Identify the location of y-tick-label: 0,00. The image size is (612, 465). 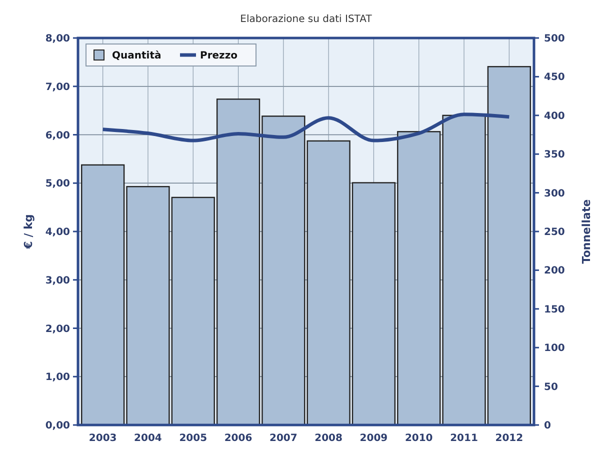
(57, 426).